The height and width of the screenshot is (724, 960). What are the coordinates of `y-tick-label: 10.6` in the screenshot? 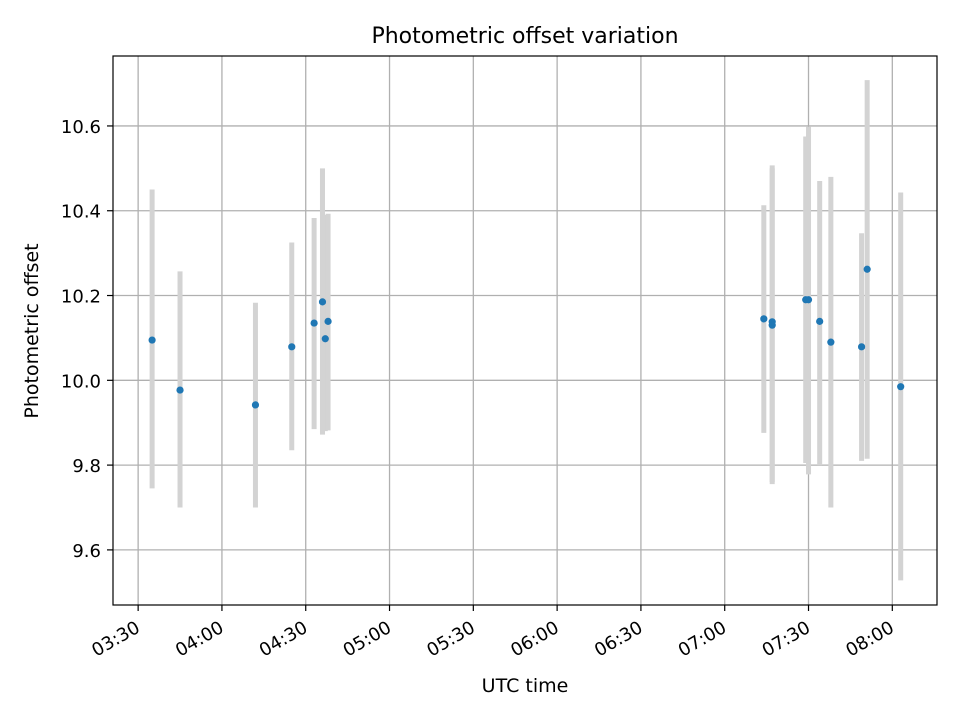 It's located at (81, 127).